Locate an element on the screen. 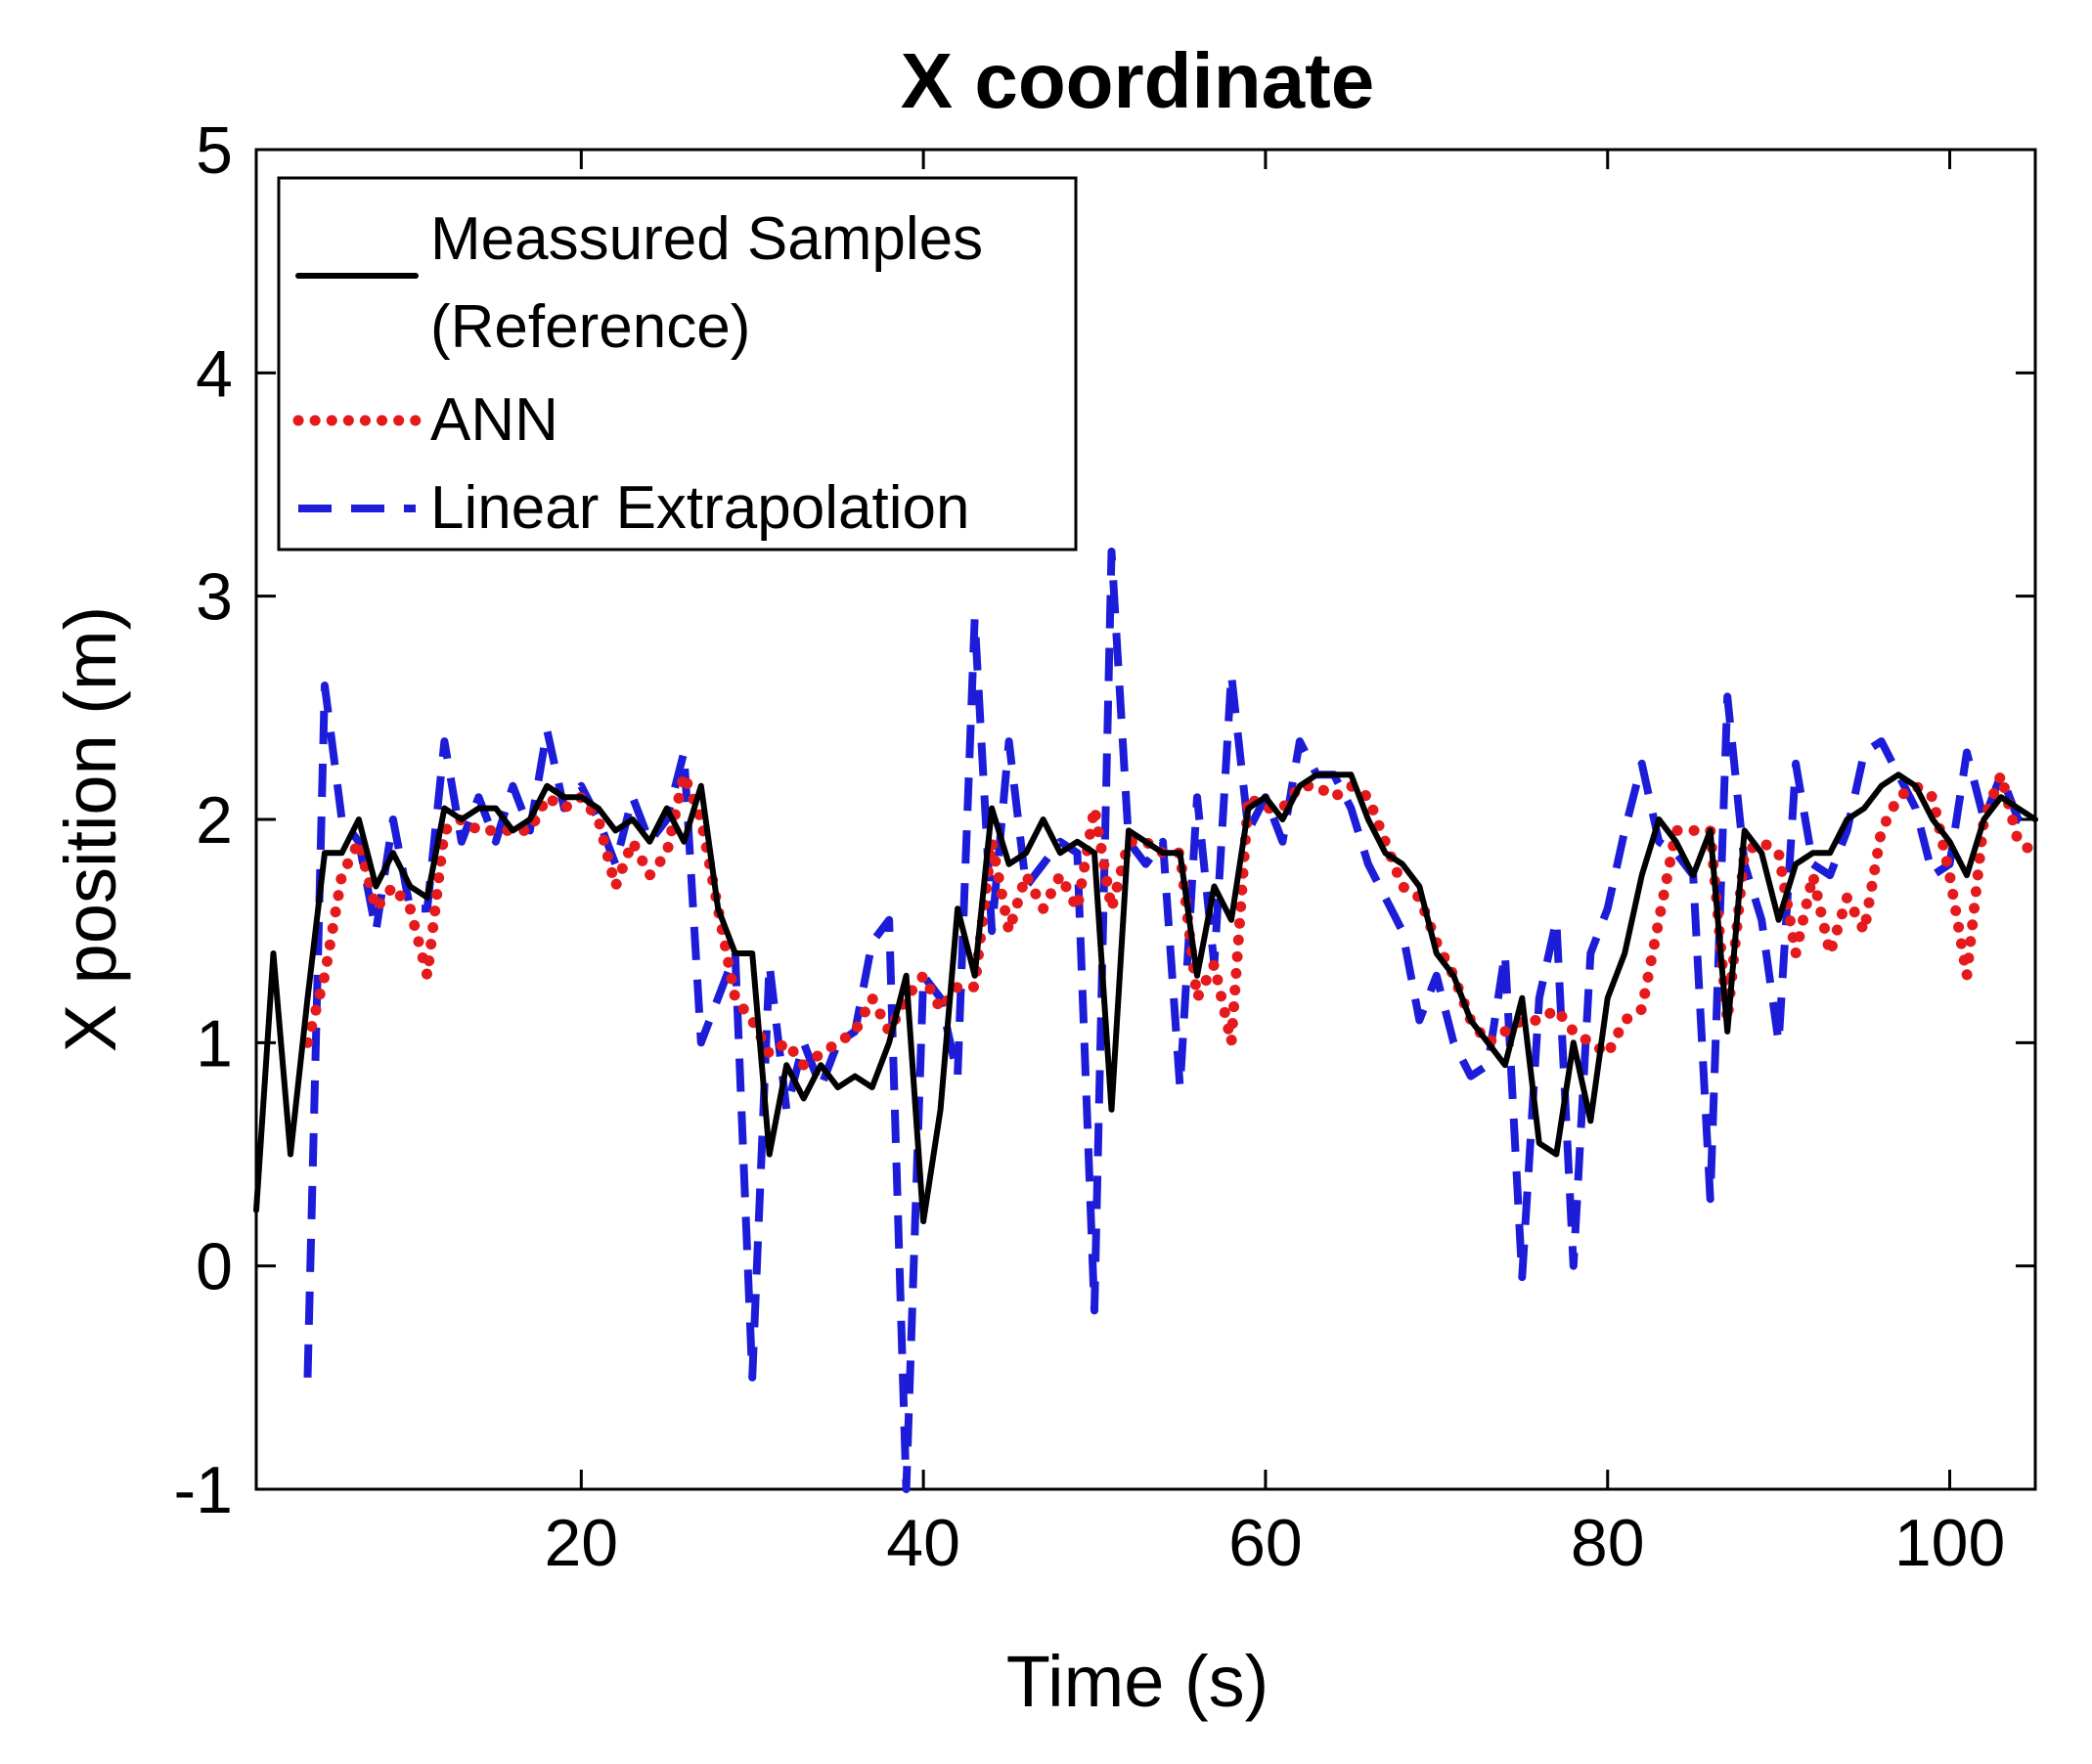  legend-label: Linear Extrapolation is located at coordinates (699, 508).